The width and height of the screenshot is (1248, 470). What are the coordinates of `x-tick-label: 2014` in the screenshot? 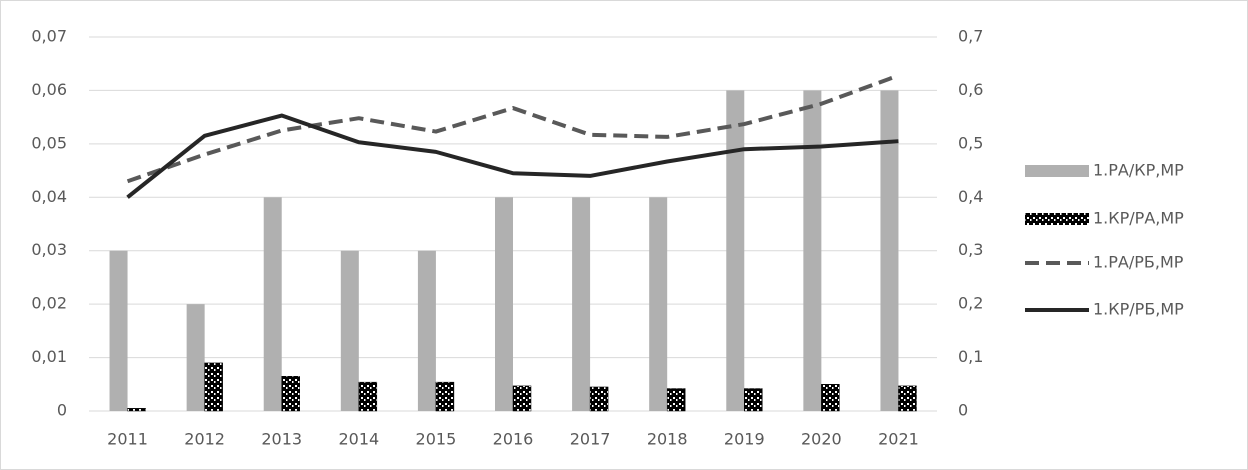 It's located at (358, 439).